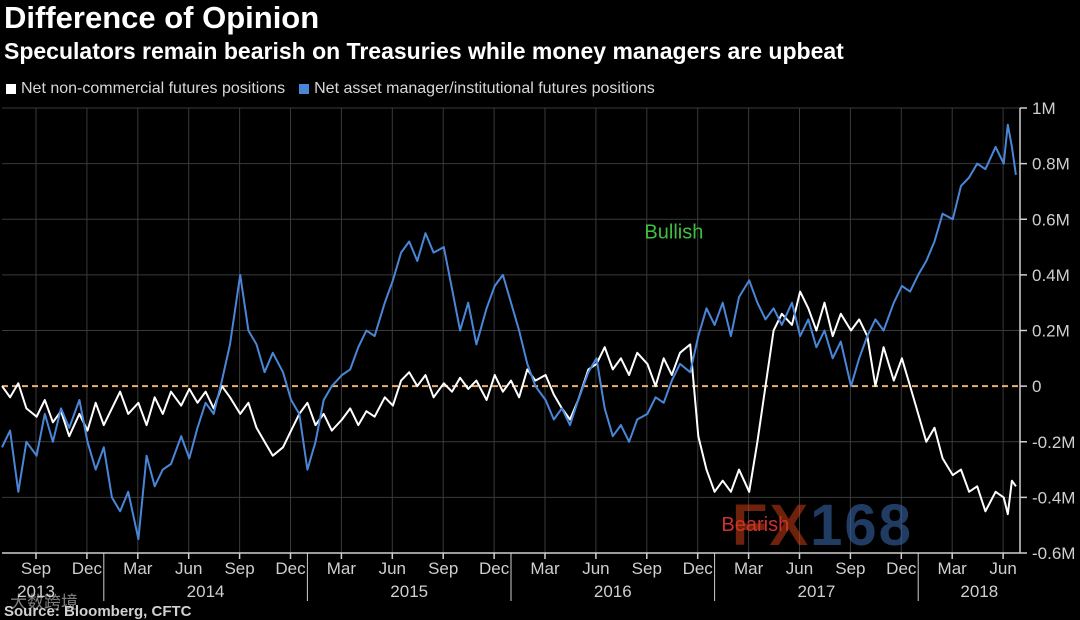 The height and width of the screenshot is (620, 1080). What do you see at coordinates (1044, 108) in the screenshot?
I see `y-tick-label-0: 1M` at bounding box center [1044, 108].